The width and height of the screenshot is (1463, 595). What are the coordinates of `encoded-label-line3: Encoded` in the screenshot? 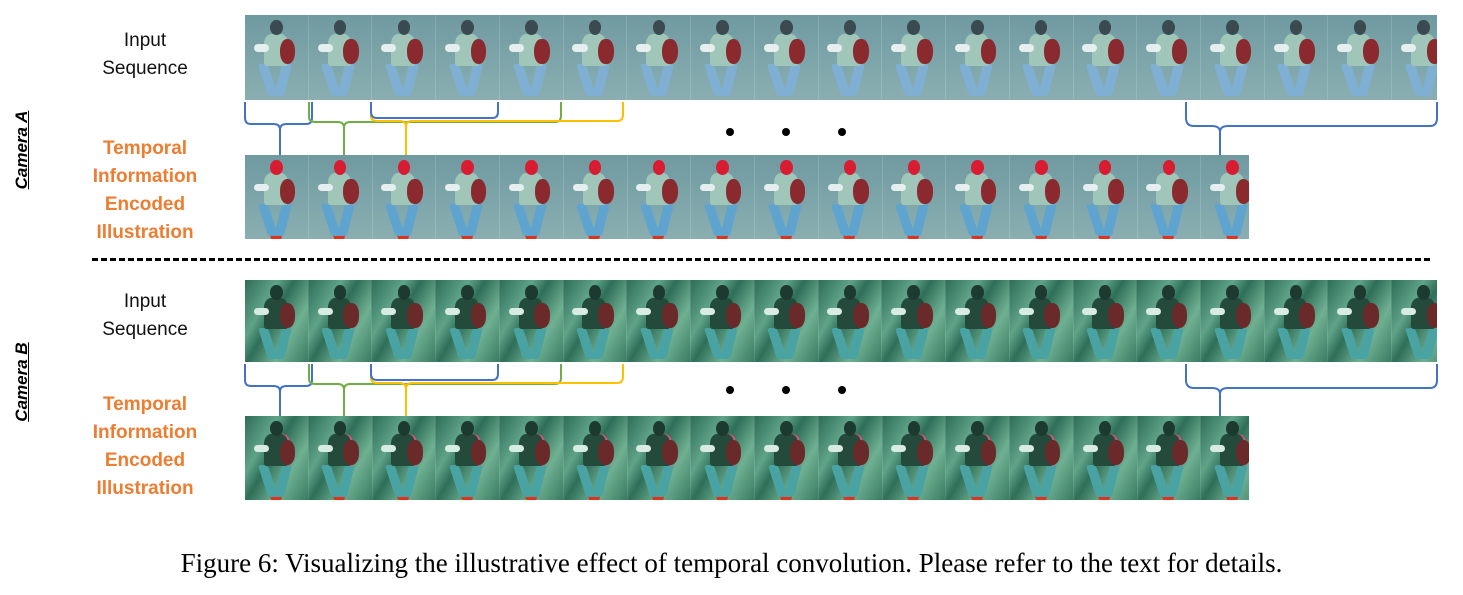 It's located at (145, 460).